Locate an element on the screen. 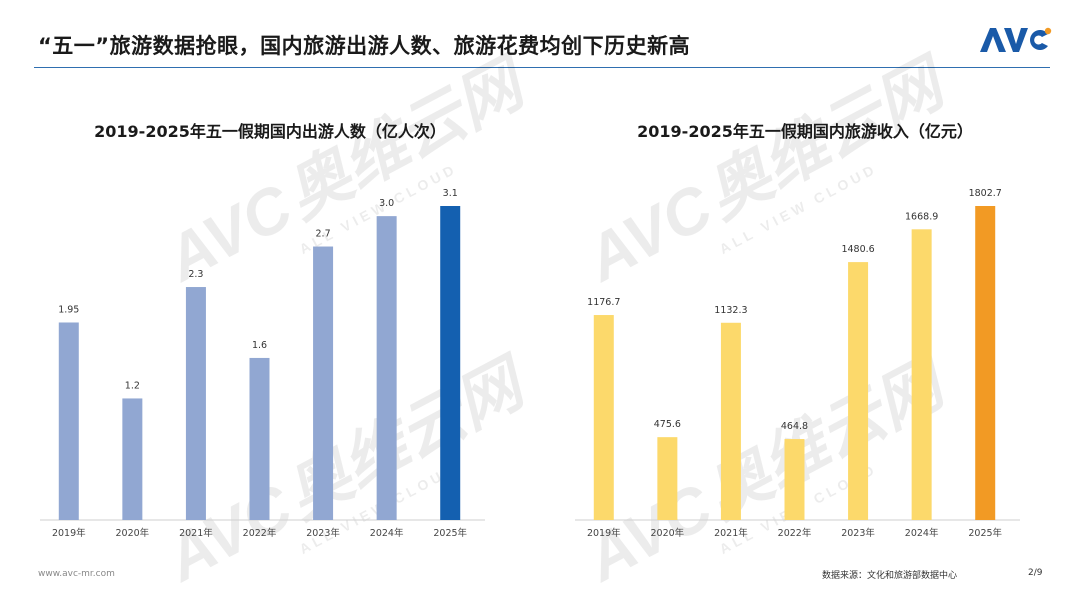 The width and height of the screenshot is (1080, 613). page-number: 2/9 is located at coordinates (1035, 573).